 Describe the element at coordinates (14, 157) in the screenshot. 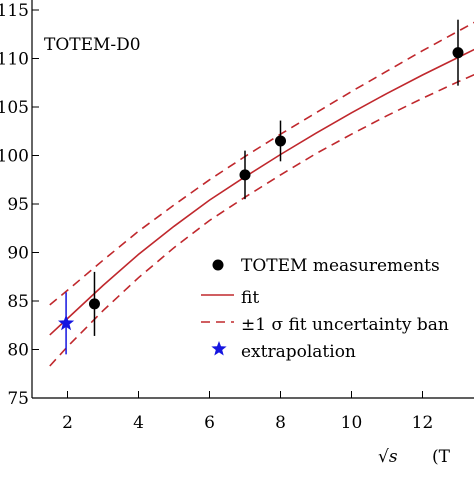

I see `y-tick-label: 100` at that location.